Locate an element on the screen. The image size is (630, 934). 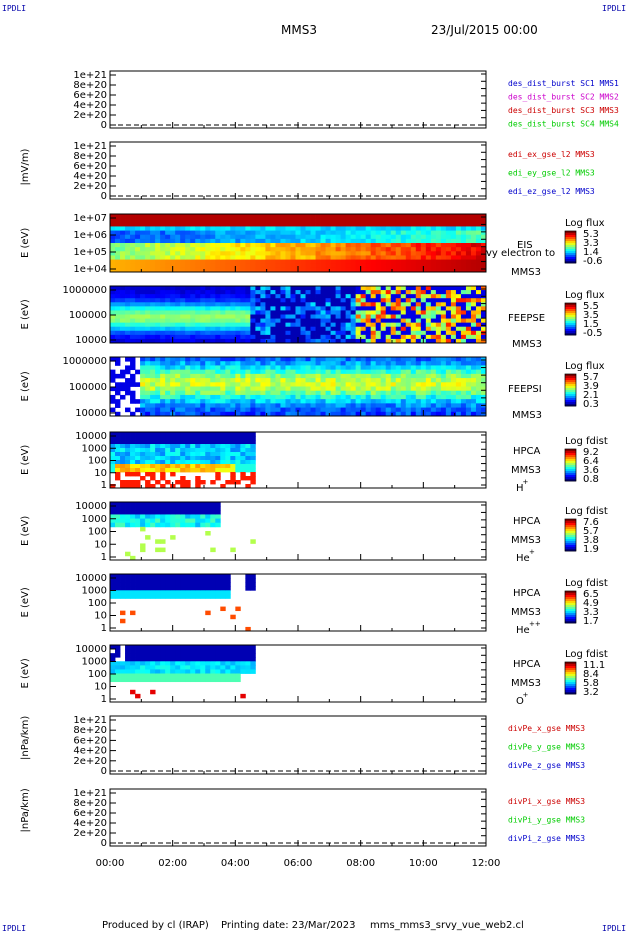
y-tick-label: 10000 is located at coordinates (91, 649).